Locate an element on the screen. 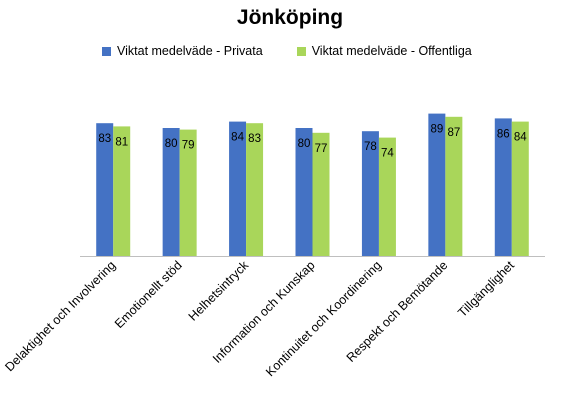 The image size is (580, 412). data-label: 81 is located at coordinates (121, 142).